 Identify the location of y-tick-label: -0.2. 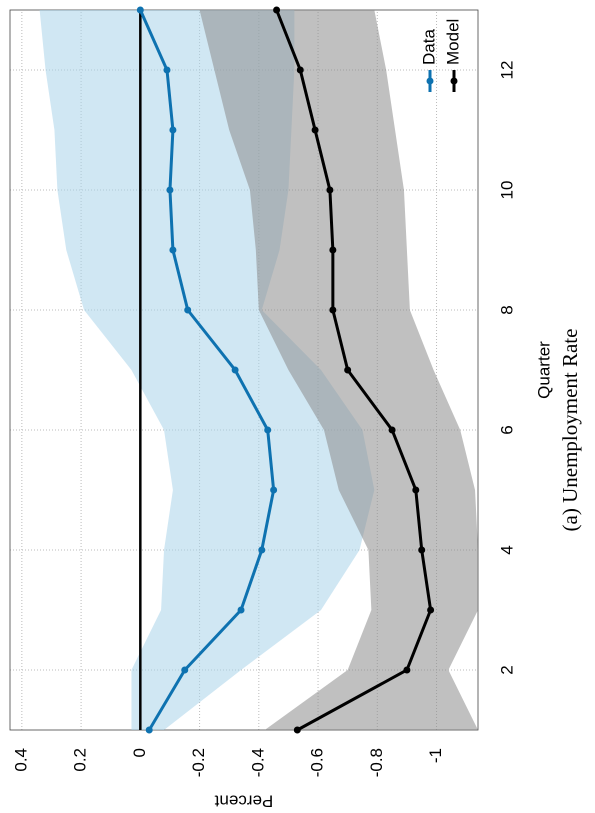
(198, 762).